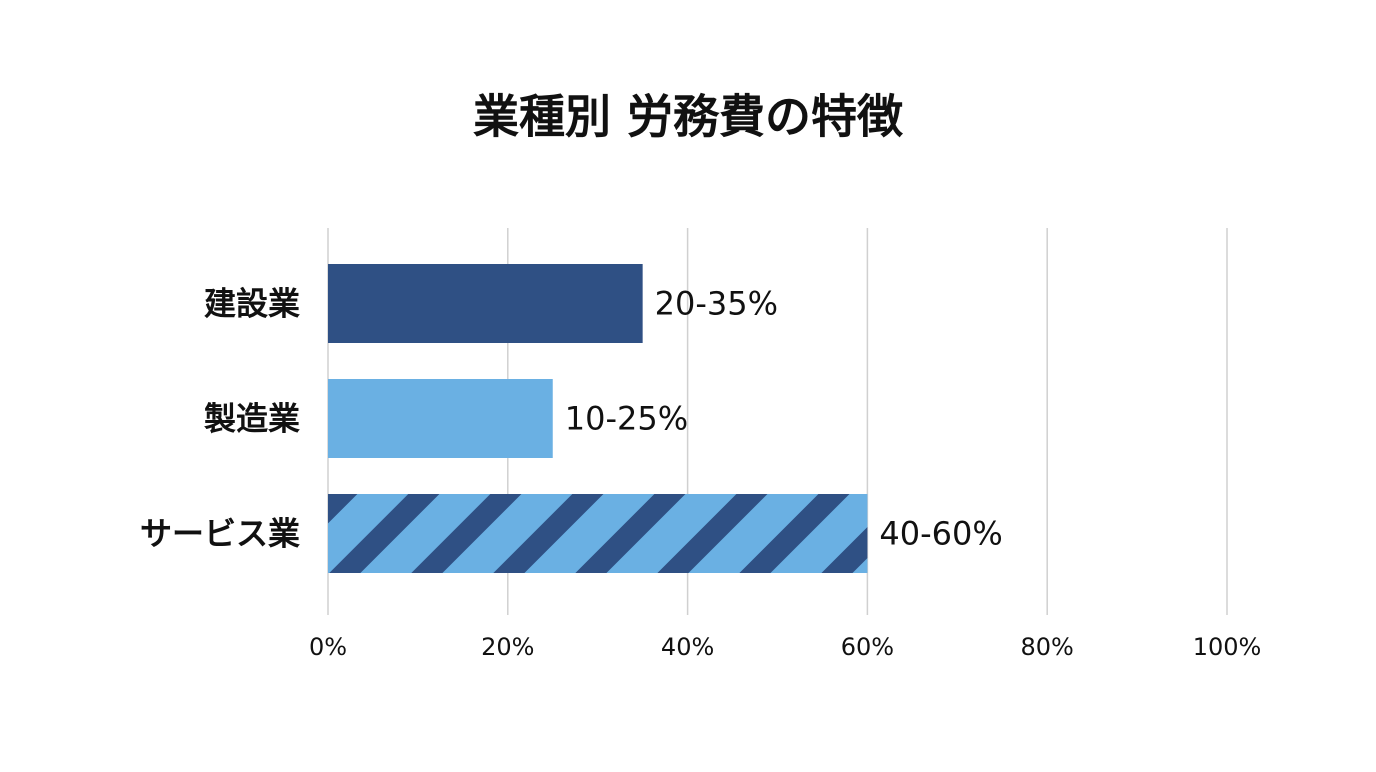  Describe the element at coordinates (1047, 647) in the screenshot. I see `x-tick-label: 80%` at that location.